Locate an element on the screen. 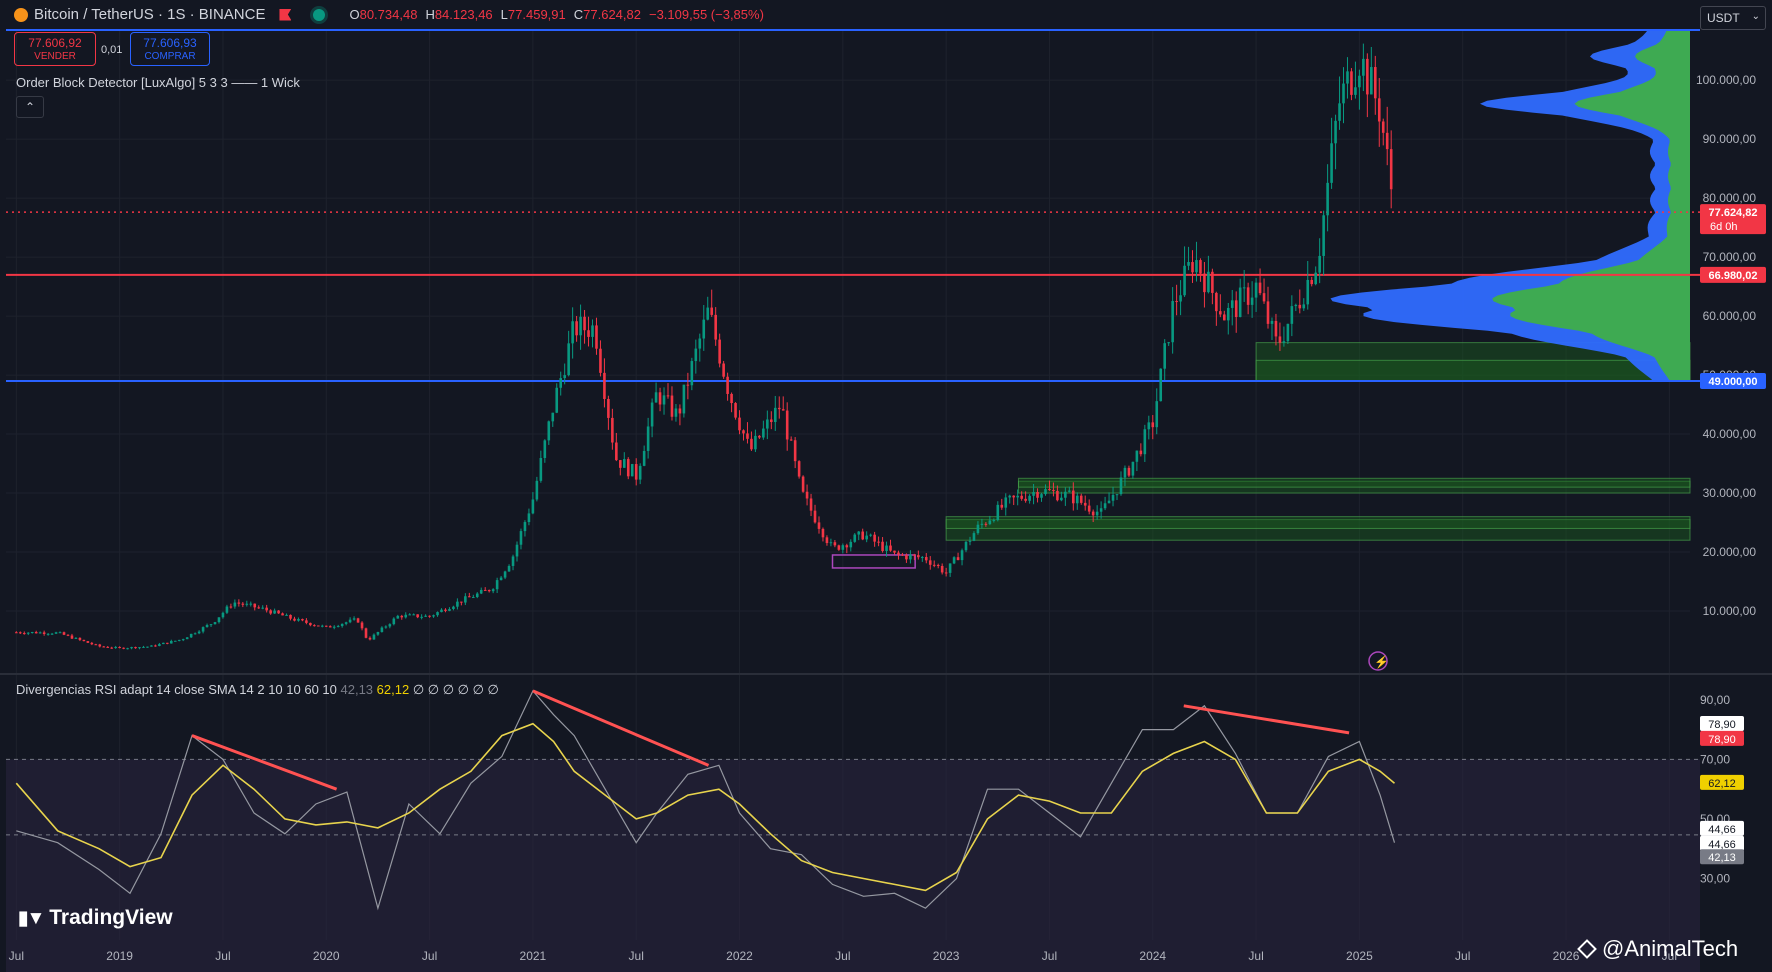 The image size is (1772, 972). symbol-title: Bitcoin / TetherUS · 1S · BINANCE is located at coordinates (150, 14).